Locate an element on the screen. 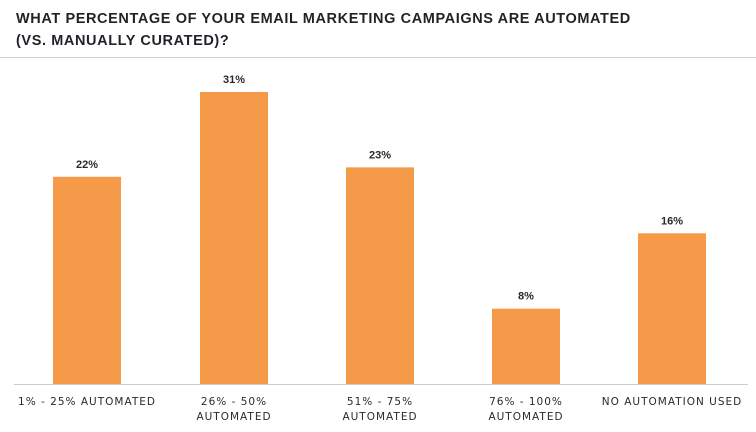  category-label-line: 76% - 100% is located at coordinates (526, 402).